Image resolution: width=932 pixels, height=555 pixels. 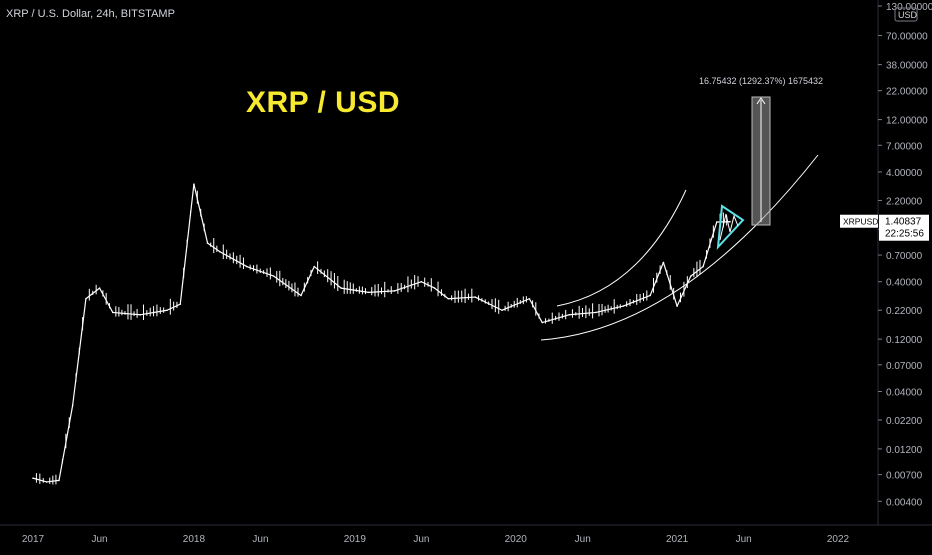 What do you see at coordinates (904, 340) in the screenshot?
I see `price-tick-label: 0.12000` at bounding box center [904, 340].